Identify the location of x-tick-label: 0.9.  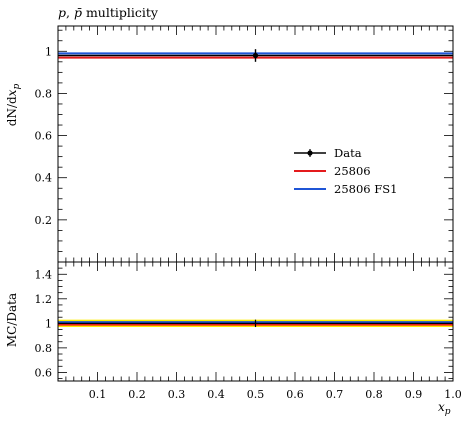
(414, 394).